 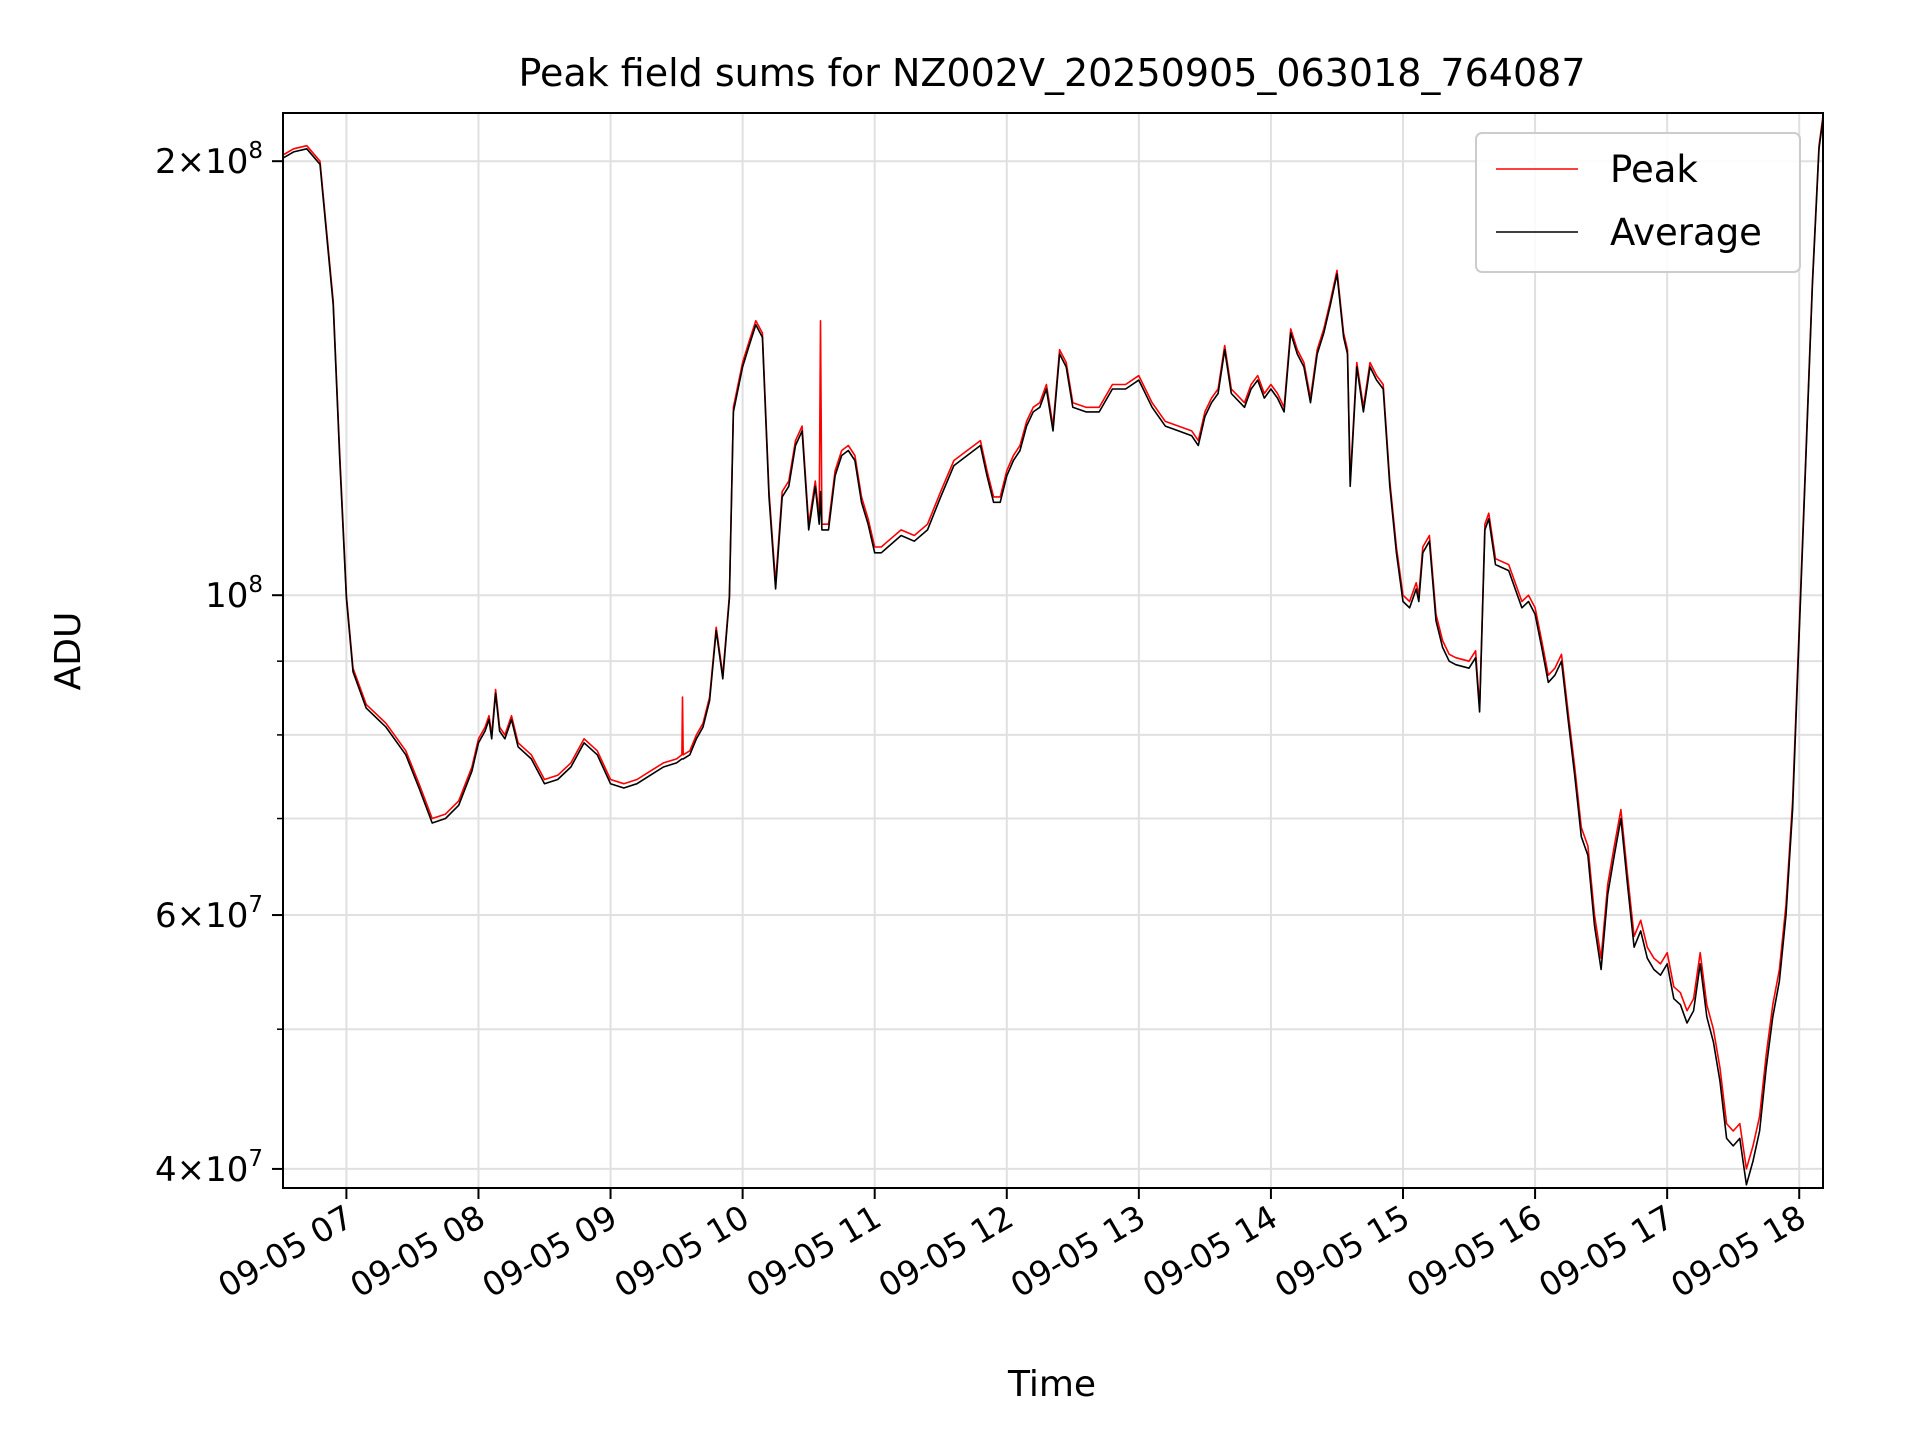 I want to click on y-tick-mantissa: 6, so click(x=166, y=916).